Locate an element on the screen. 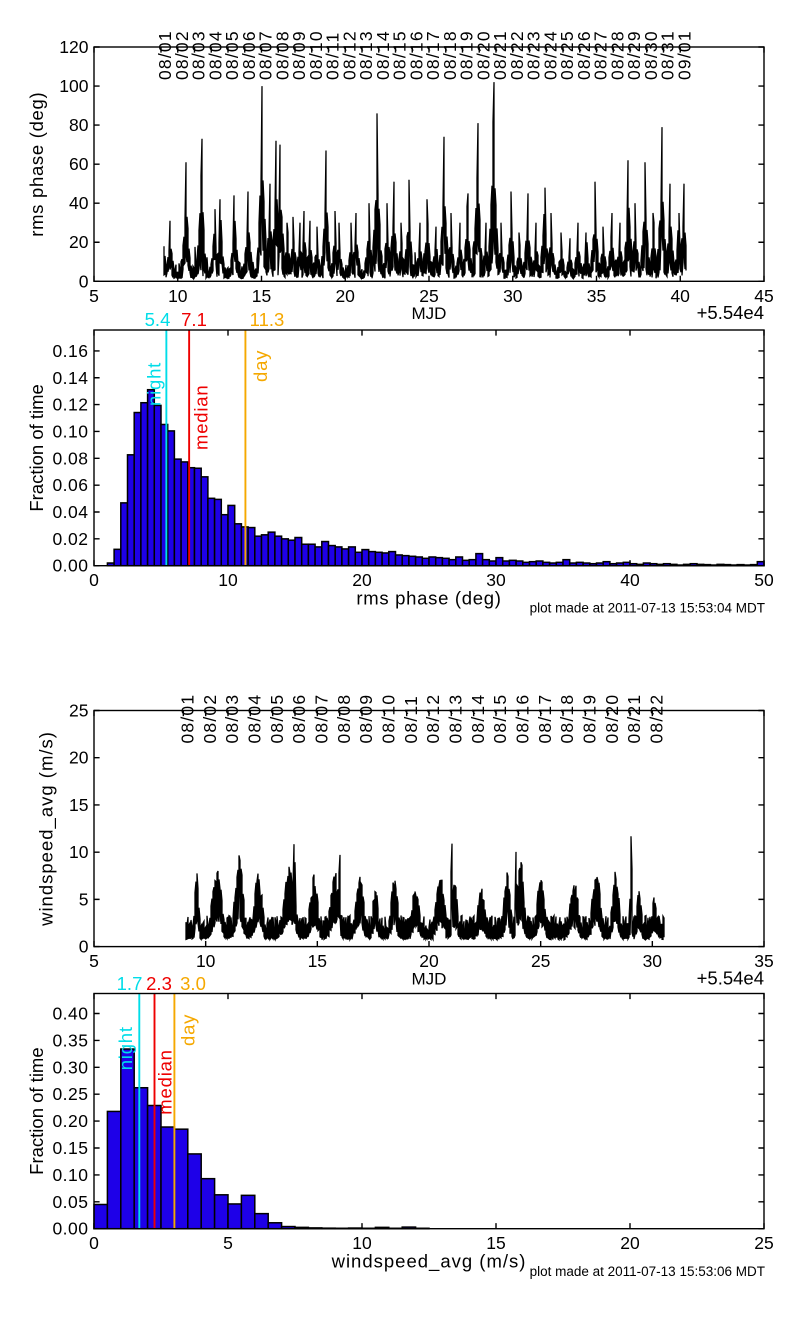 This screenshot has height=1321, width=812. svg-text: 08/26 is located at coordinates (584, 55).